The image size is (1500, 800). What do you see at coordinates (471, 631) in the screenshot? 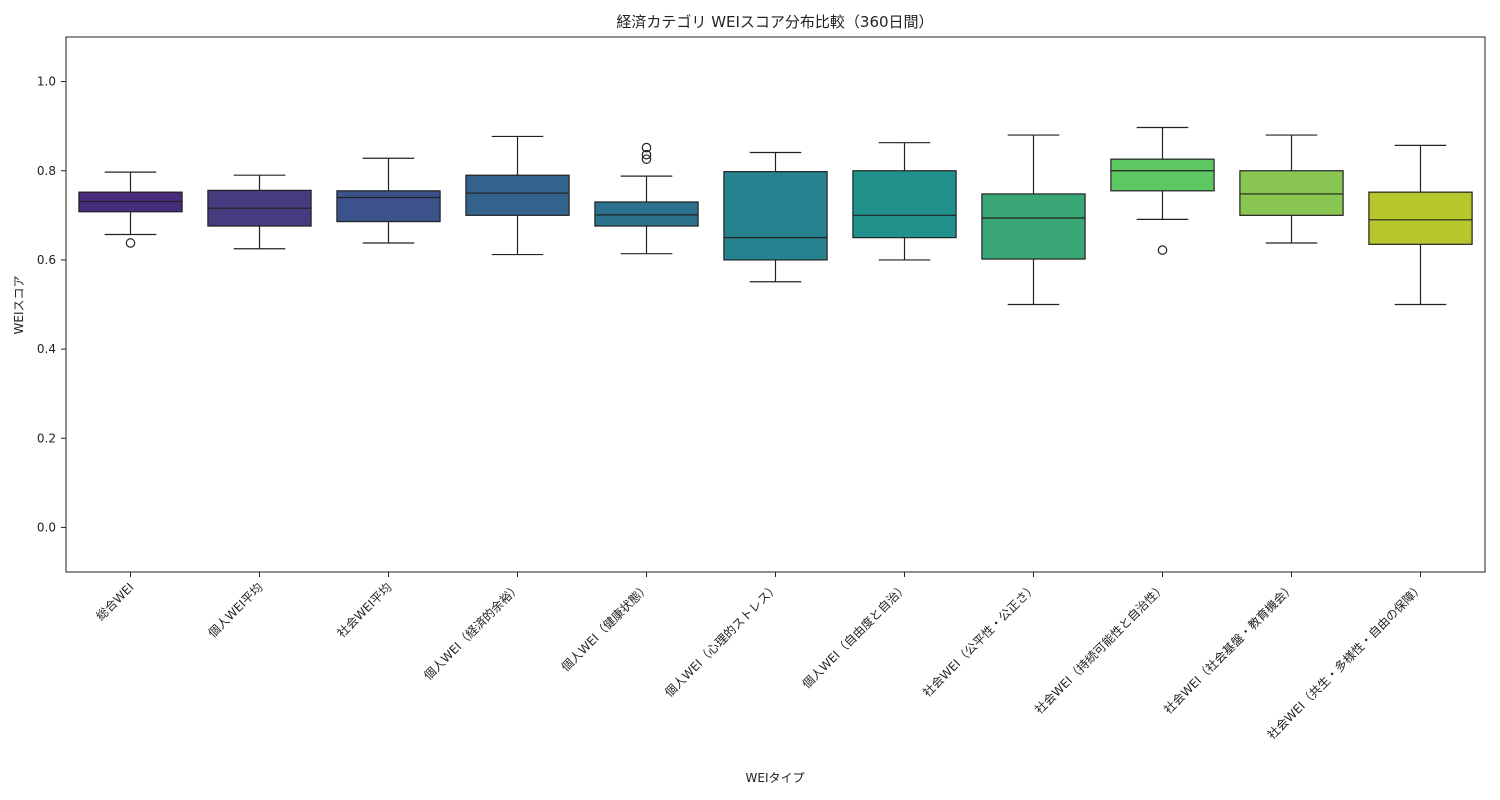
I see `x-tick-label: 個人WEI（経済的余裕）` at bounding box center [471, 631].